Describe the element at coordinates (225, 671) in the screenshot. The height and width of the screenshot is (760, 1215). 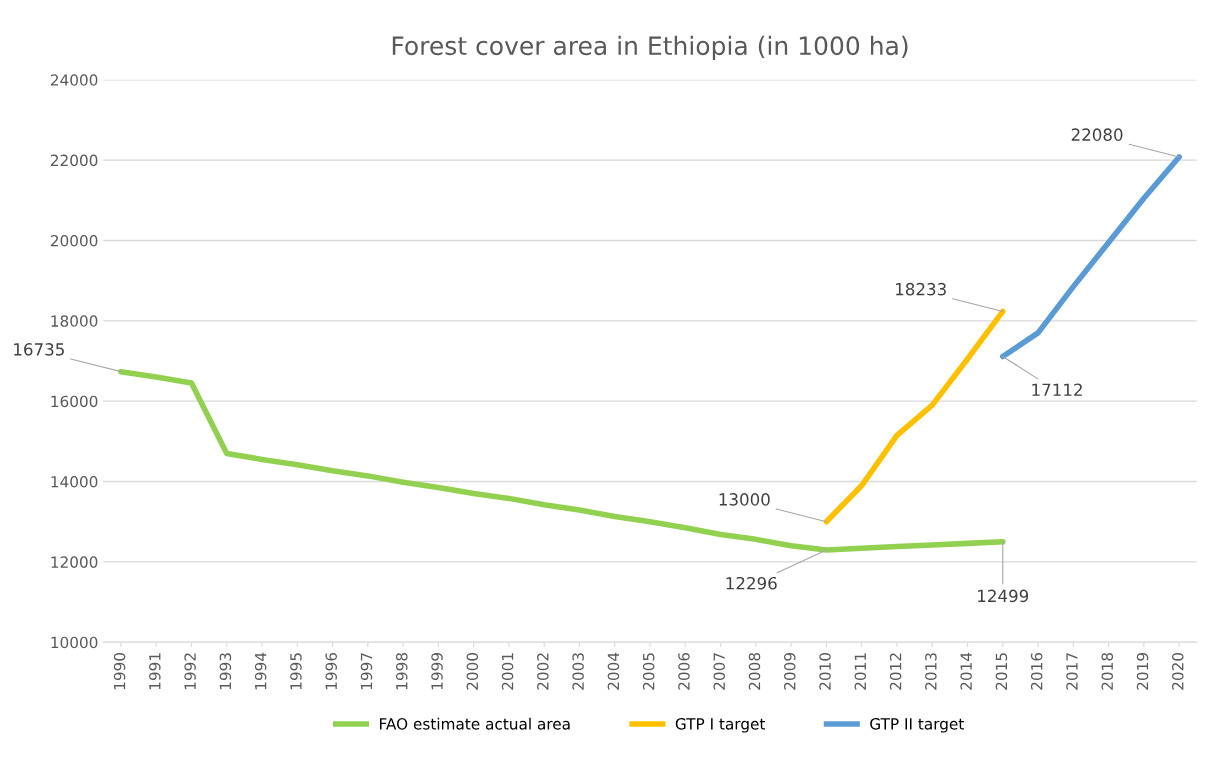
I see `x-tick-label: 1993` at that location.